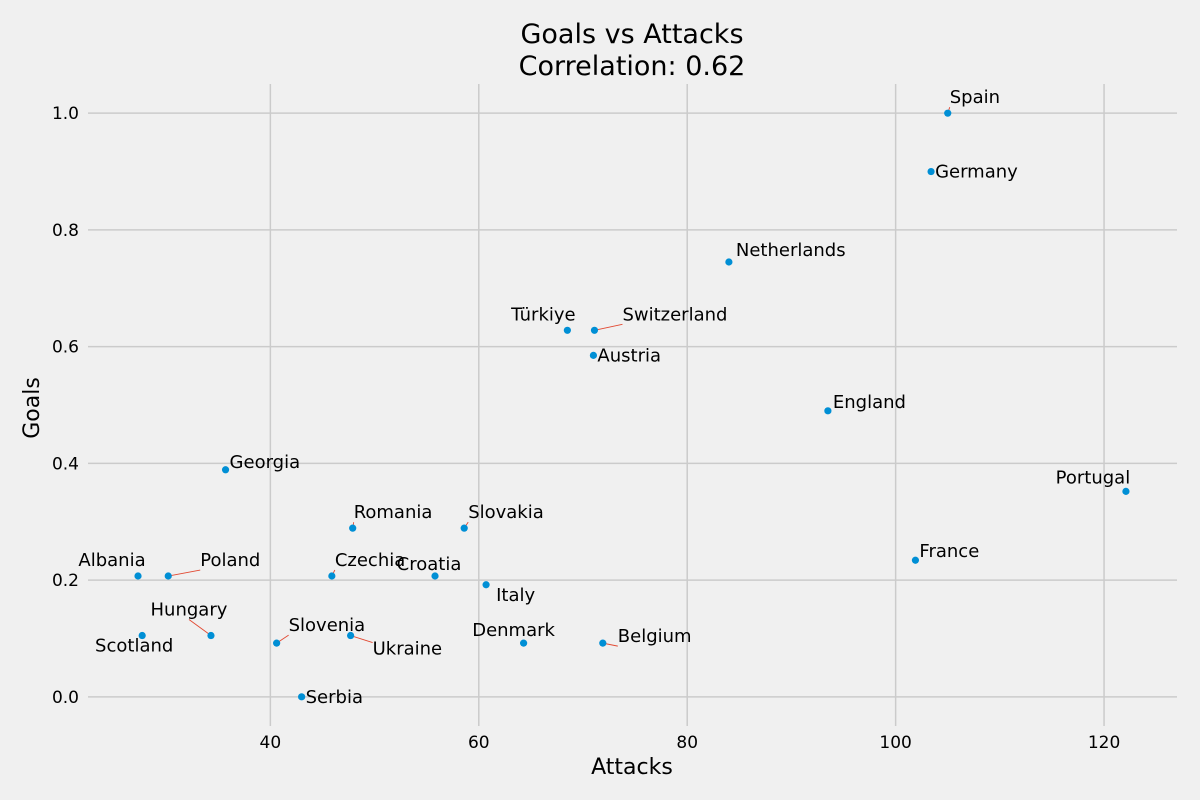 The width and height of the screenshot is (1200, 800). I want to click on y-axis-label: Goals, so click(32, 408).